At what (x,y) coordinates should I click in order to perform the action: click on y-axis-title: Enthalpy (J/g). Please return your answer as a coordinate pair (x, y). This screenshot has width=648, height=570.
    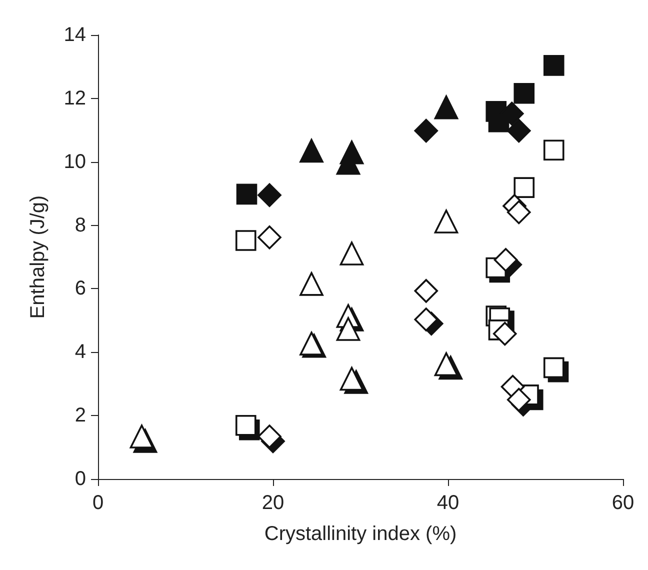
    Looking at the image, I should click on (38, 257).